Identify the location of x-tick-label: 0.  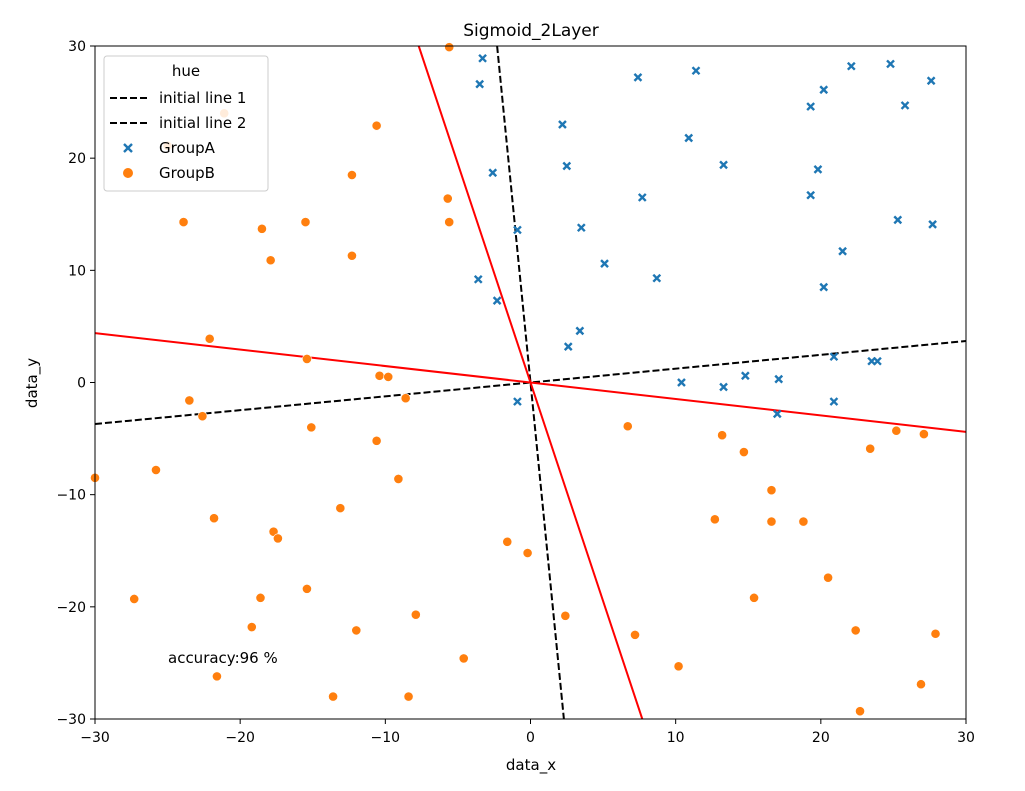
(530, 738).